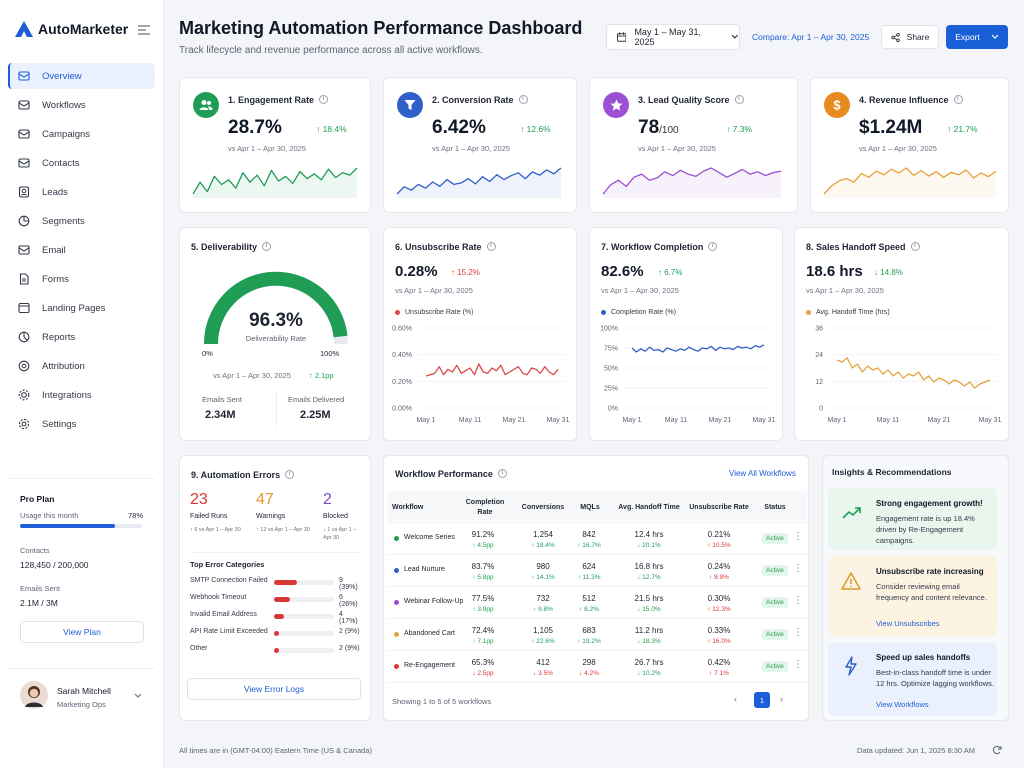 This screenshot has height=768, width=1024. What do you see at coordinates (35, 550) in the screenshot?
I see `contacts-label: Contacts` at bounding box center [35, 550].